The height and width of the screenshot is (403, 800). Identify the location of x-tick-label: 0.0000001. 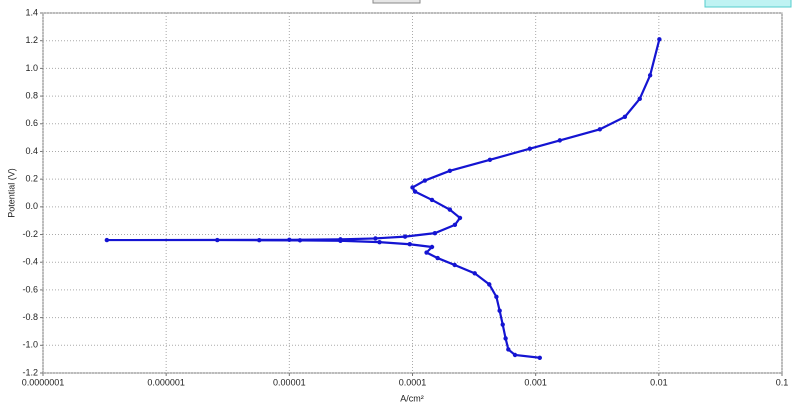
(43, 382).